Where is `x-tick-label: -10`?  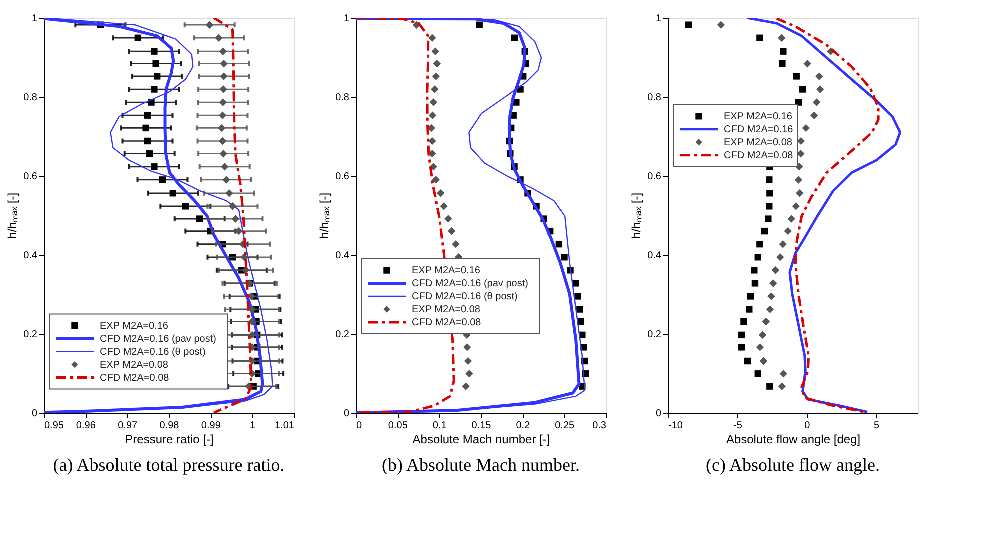 x-tick-label: -10 is located at coordinates (676, 426).